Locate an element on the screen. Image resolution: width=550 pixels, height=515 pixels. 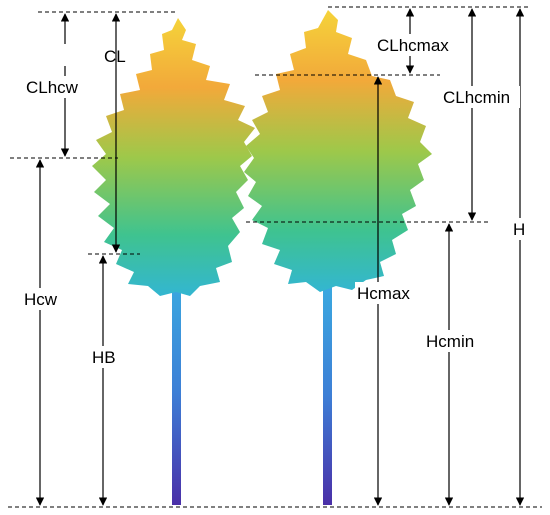
label-hcw: Hcw is located at coordinates (41, 299).